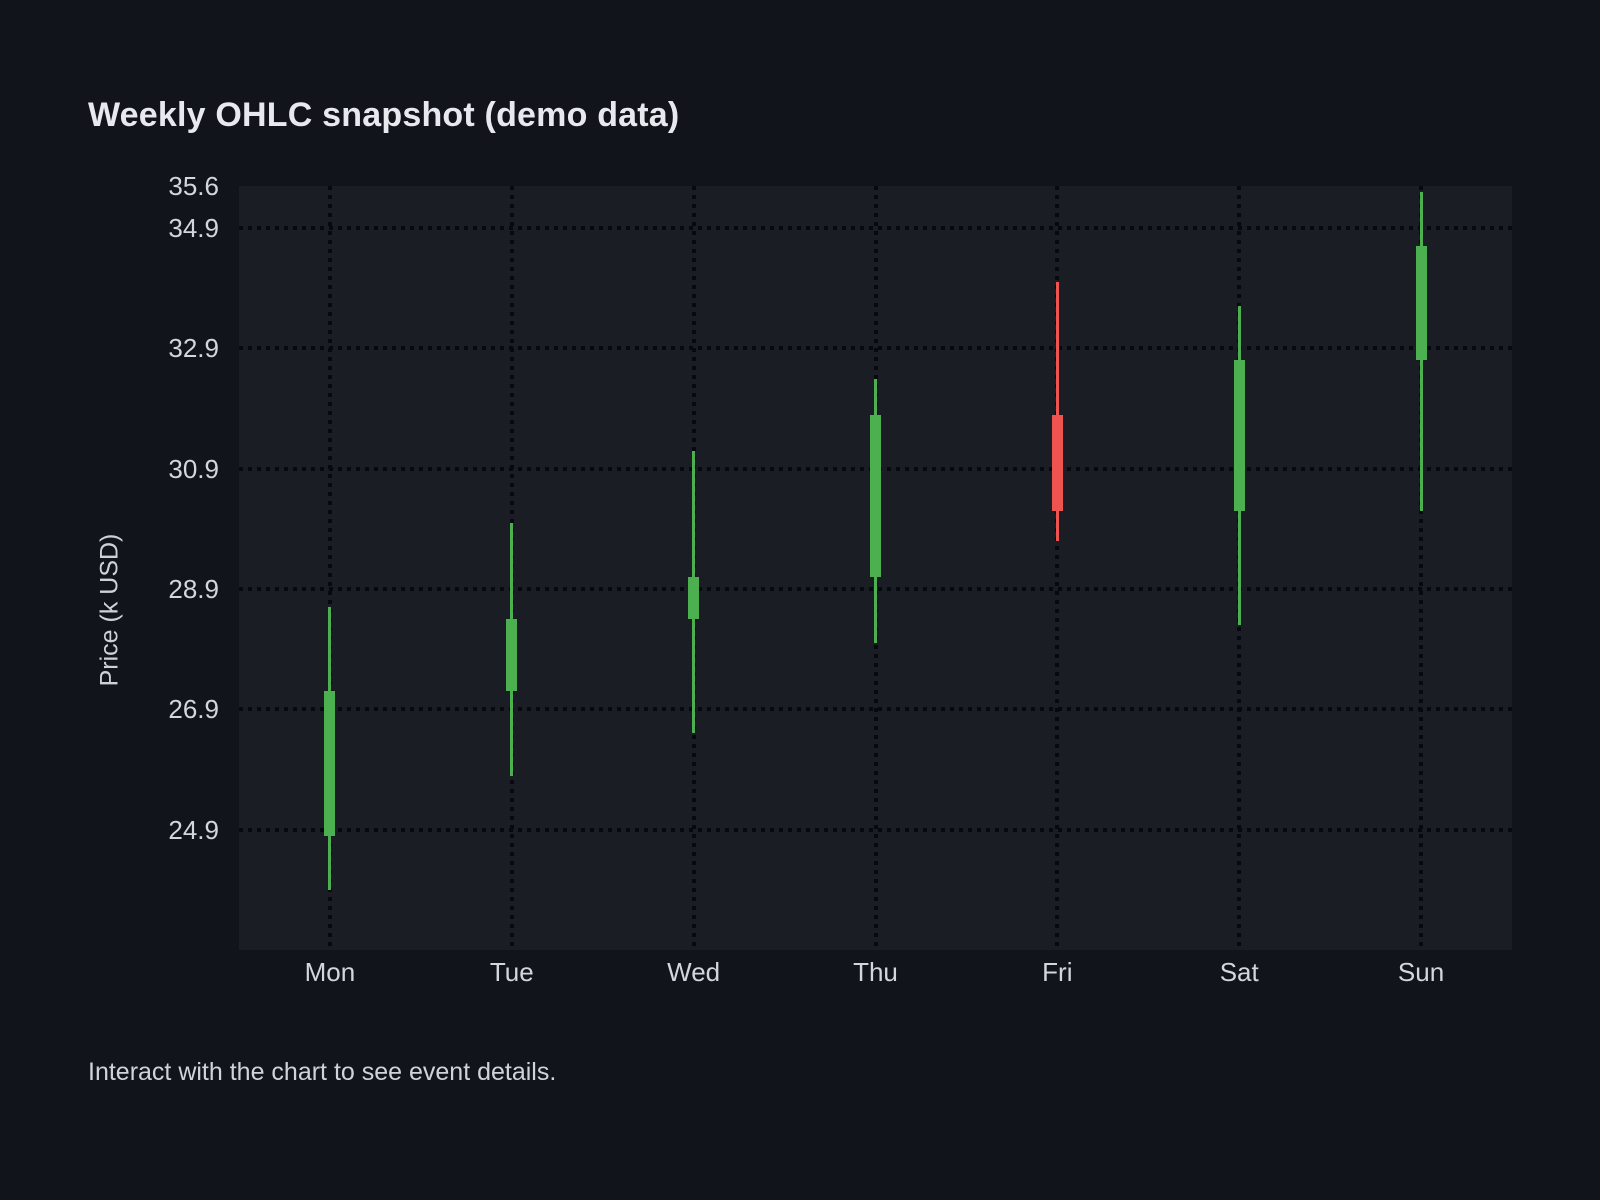 This screenshot has height=1200, width=1600. Describe the element at coordinates (1057, 568) in the screenshot. I see `x-gridline-fri` at that location.